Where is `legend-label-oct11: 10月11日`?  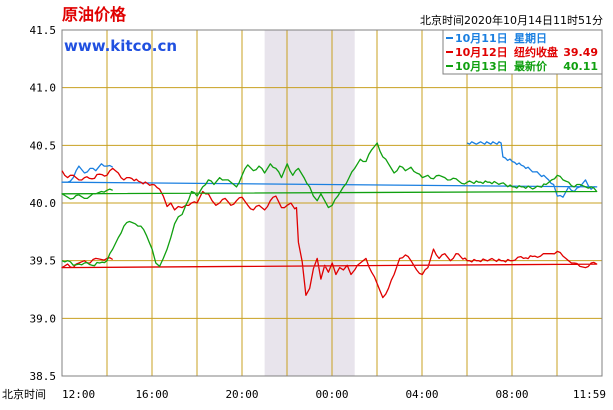
legend-label-oct11: 10月11日 is located at coordinates (481, 38).